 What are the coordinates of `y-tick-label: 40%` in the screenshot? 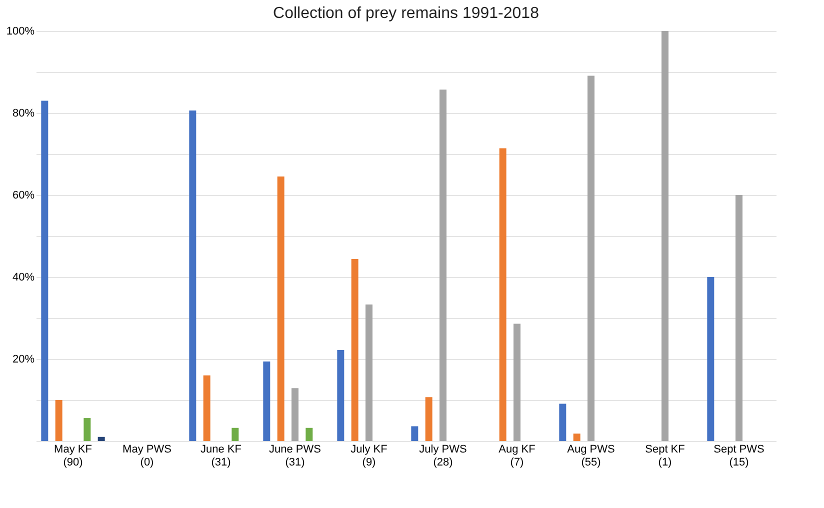 It's located at (23, 278).